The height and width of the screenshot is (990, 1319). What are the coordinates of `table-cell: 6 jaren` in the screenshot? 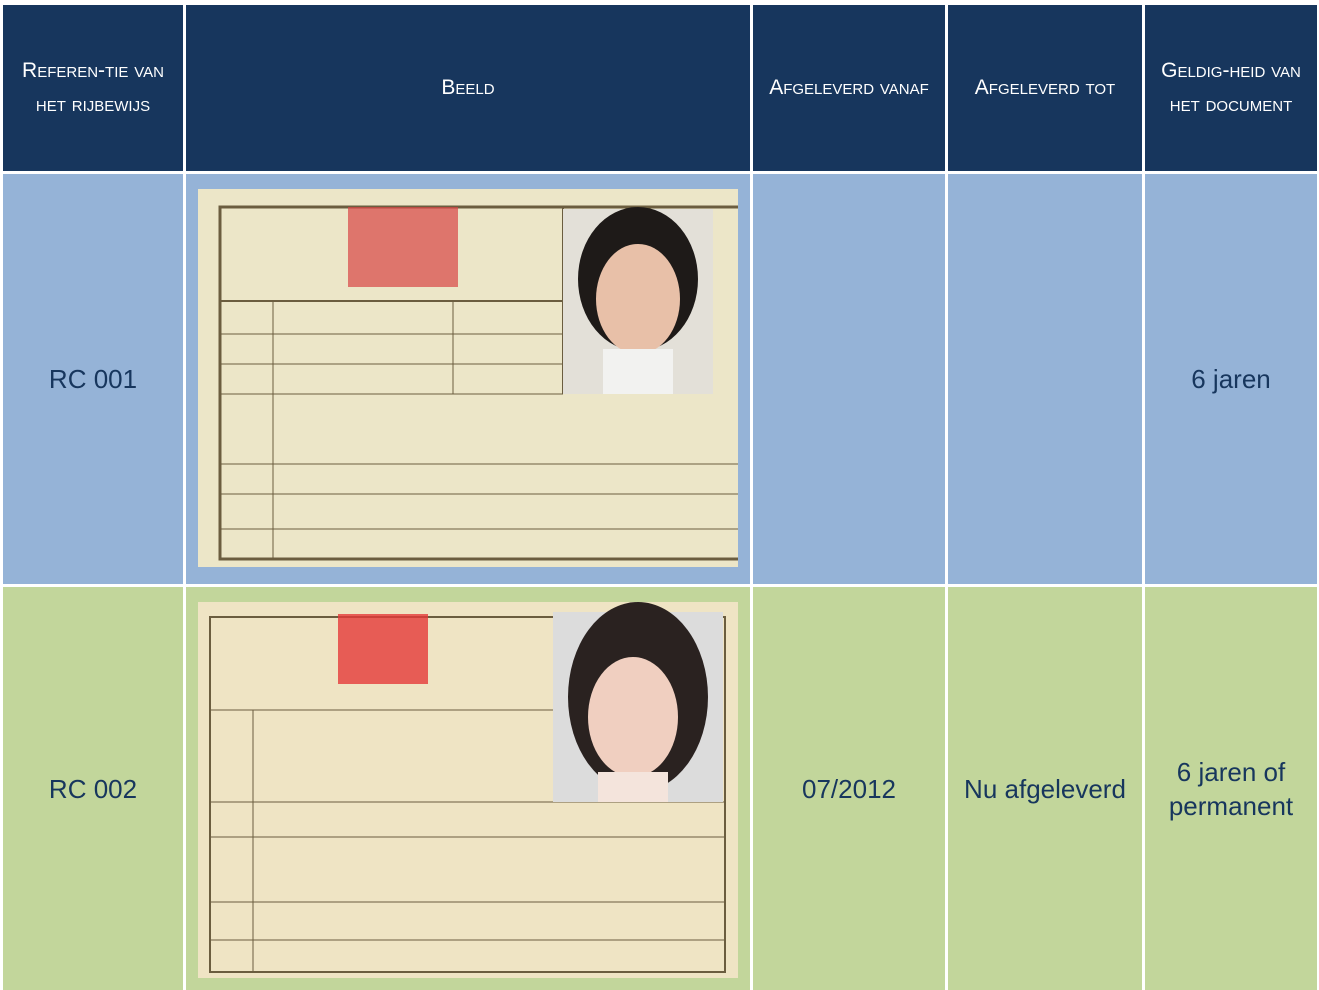 It's located at (1231, 379).